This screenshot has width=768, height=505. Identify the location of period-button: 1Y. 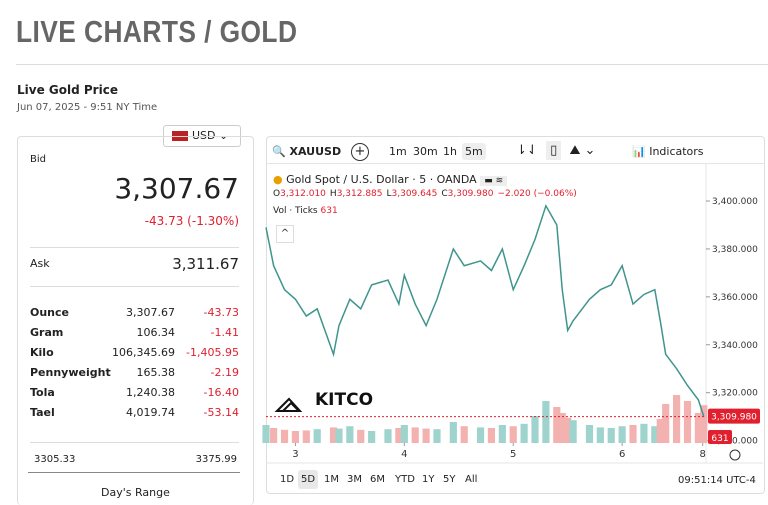
(428, 479).